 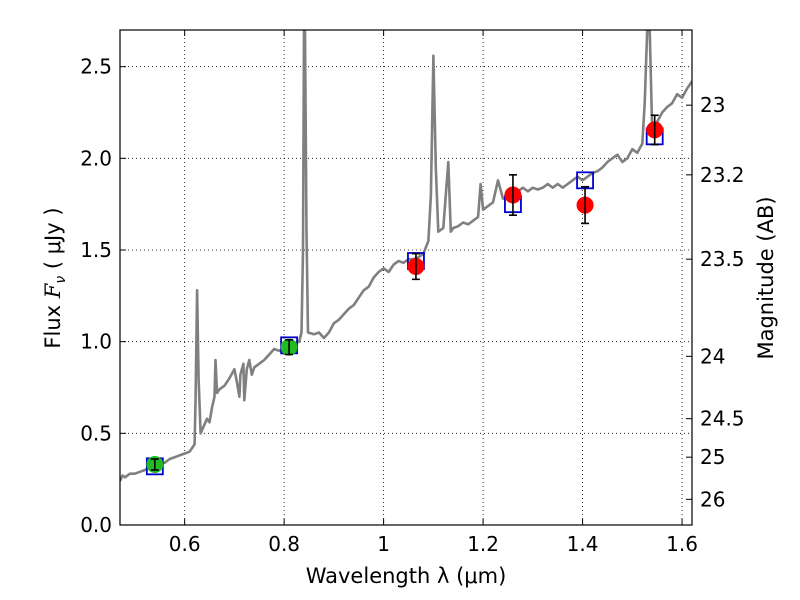 What do you see at coordinates (712, 499) in the screenshot?
I see `y2-tick-label: 26` at bounding box center [712, 499].